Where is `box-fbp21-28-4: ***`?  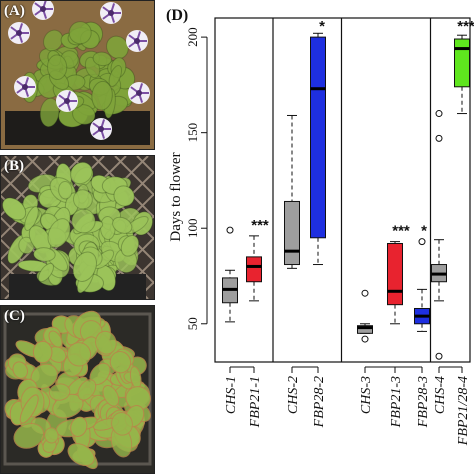 box-fbp21-28-4: *** is located at coordinates (464, 66).